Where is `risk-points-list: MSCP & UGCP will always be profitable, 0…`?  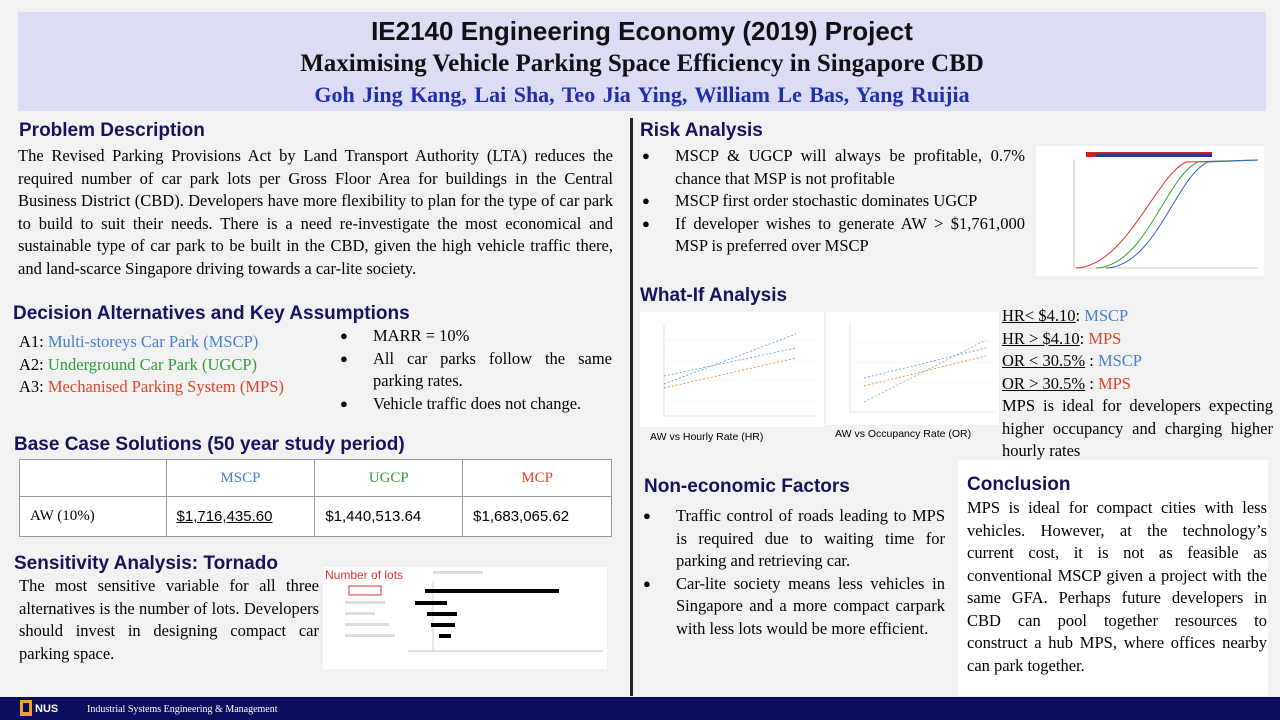 risk-points-list: MSCP & UGCP will always be profitable, 0… is located at coordinates (833, 201).